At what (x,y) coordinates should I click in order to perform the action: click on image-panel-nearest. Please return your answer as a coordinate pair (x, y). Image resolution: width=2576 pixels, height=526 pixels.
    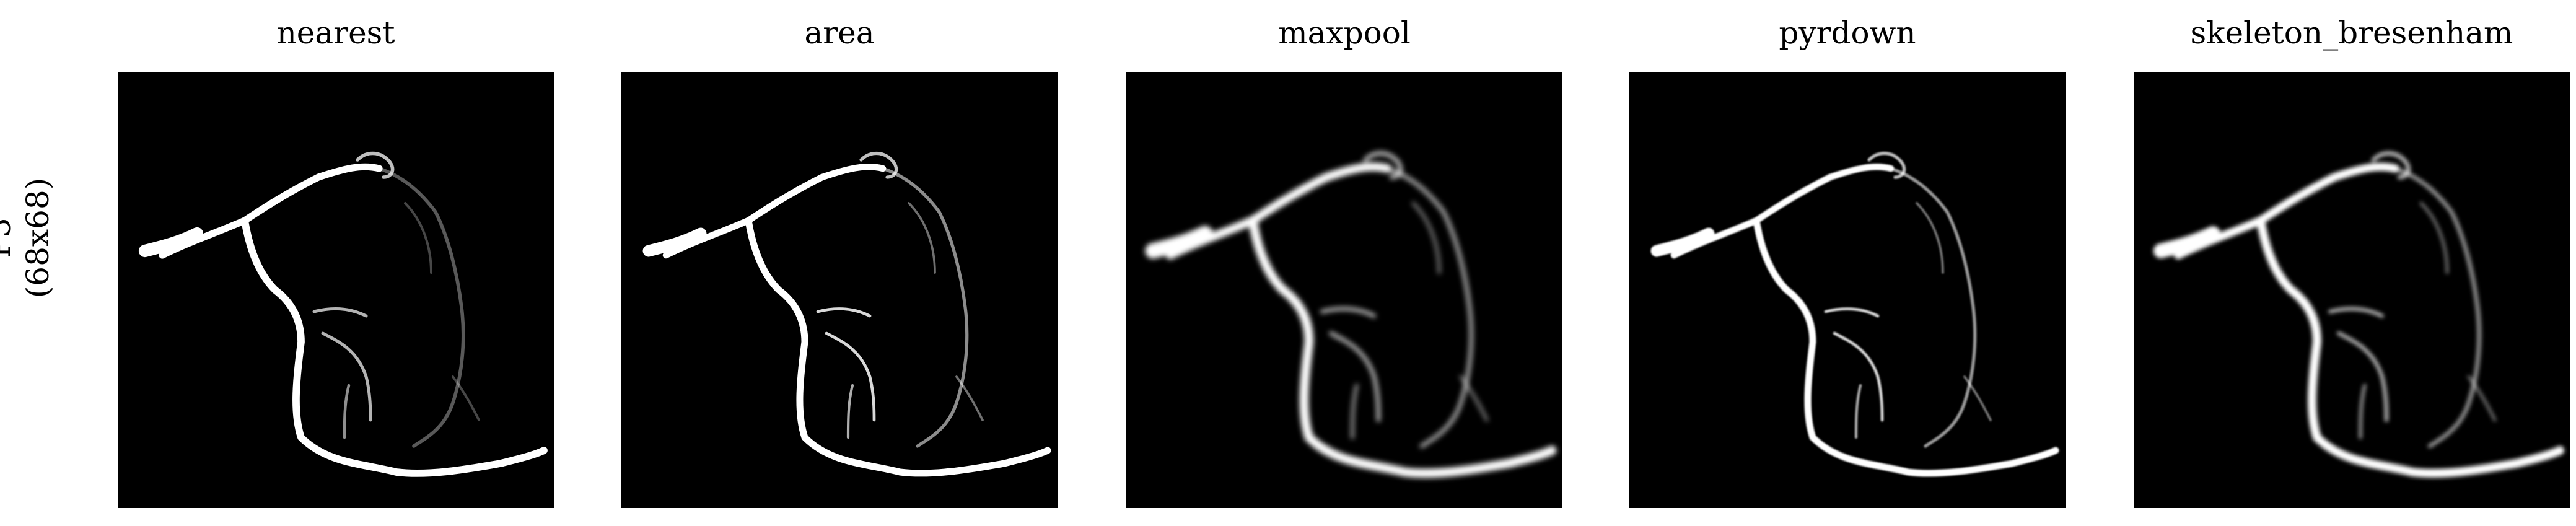
    Looking at the image, I should click on (336, 290).